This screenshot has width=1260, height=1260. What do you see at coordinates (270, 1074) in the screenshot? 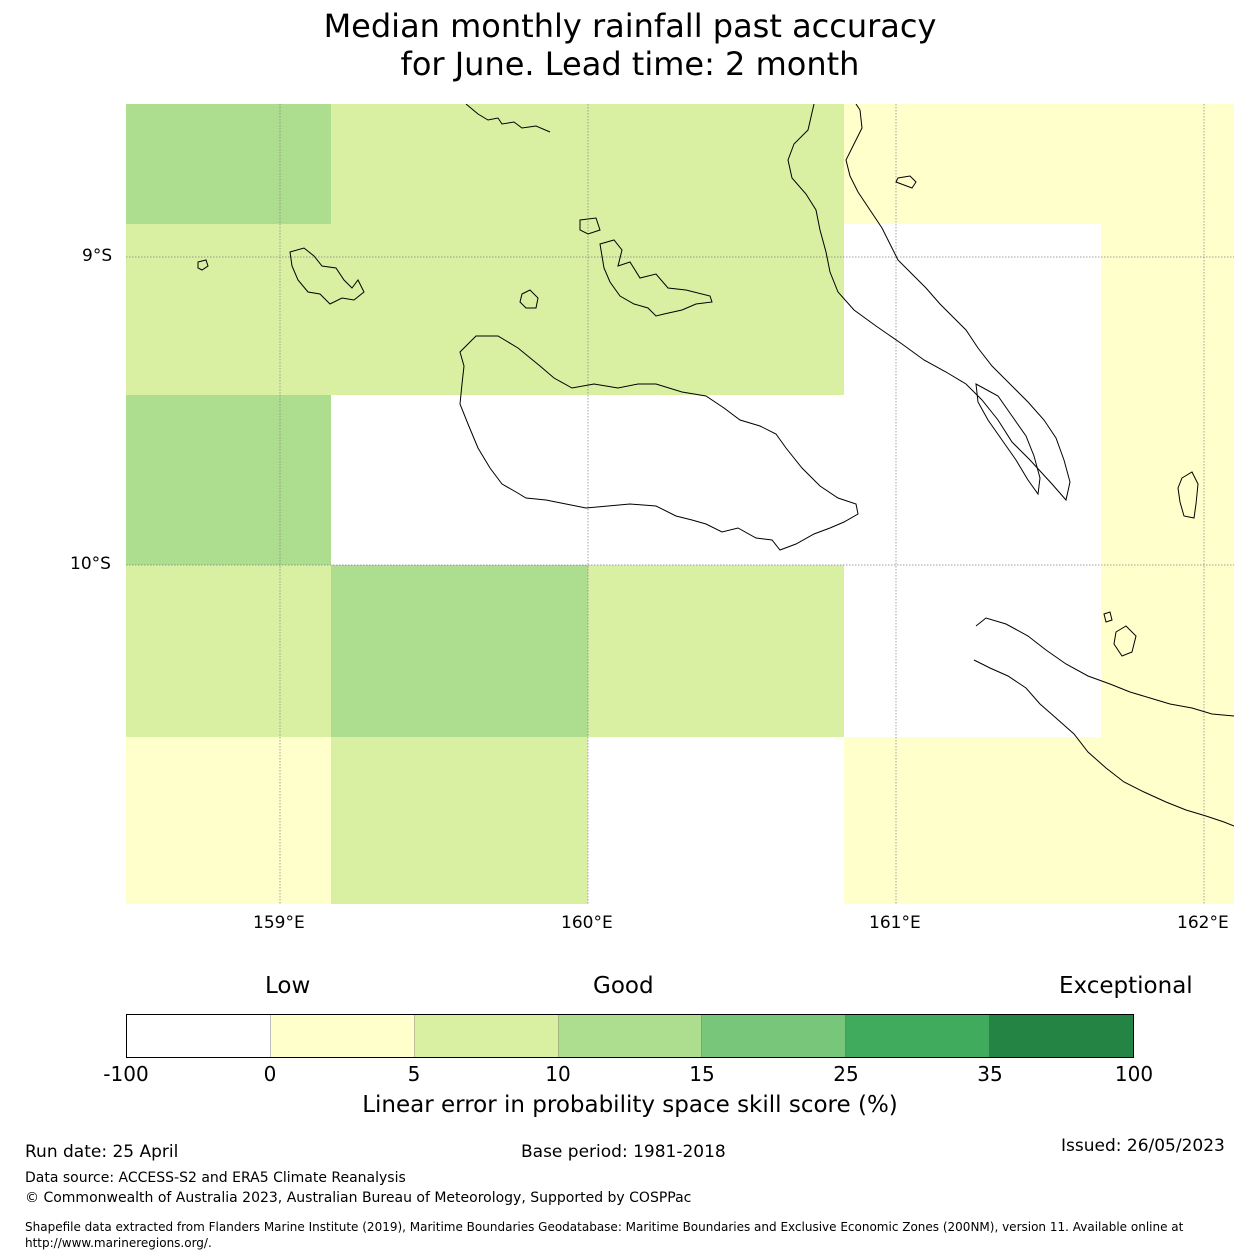
I see `colorbar-tick: 0` at bounding box center [270, 1074].